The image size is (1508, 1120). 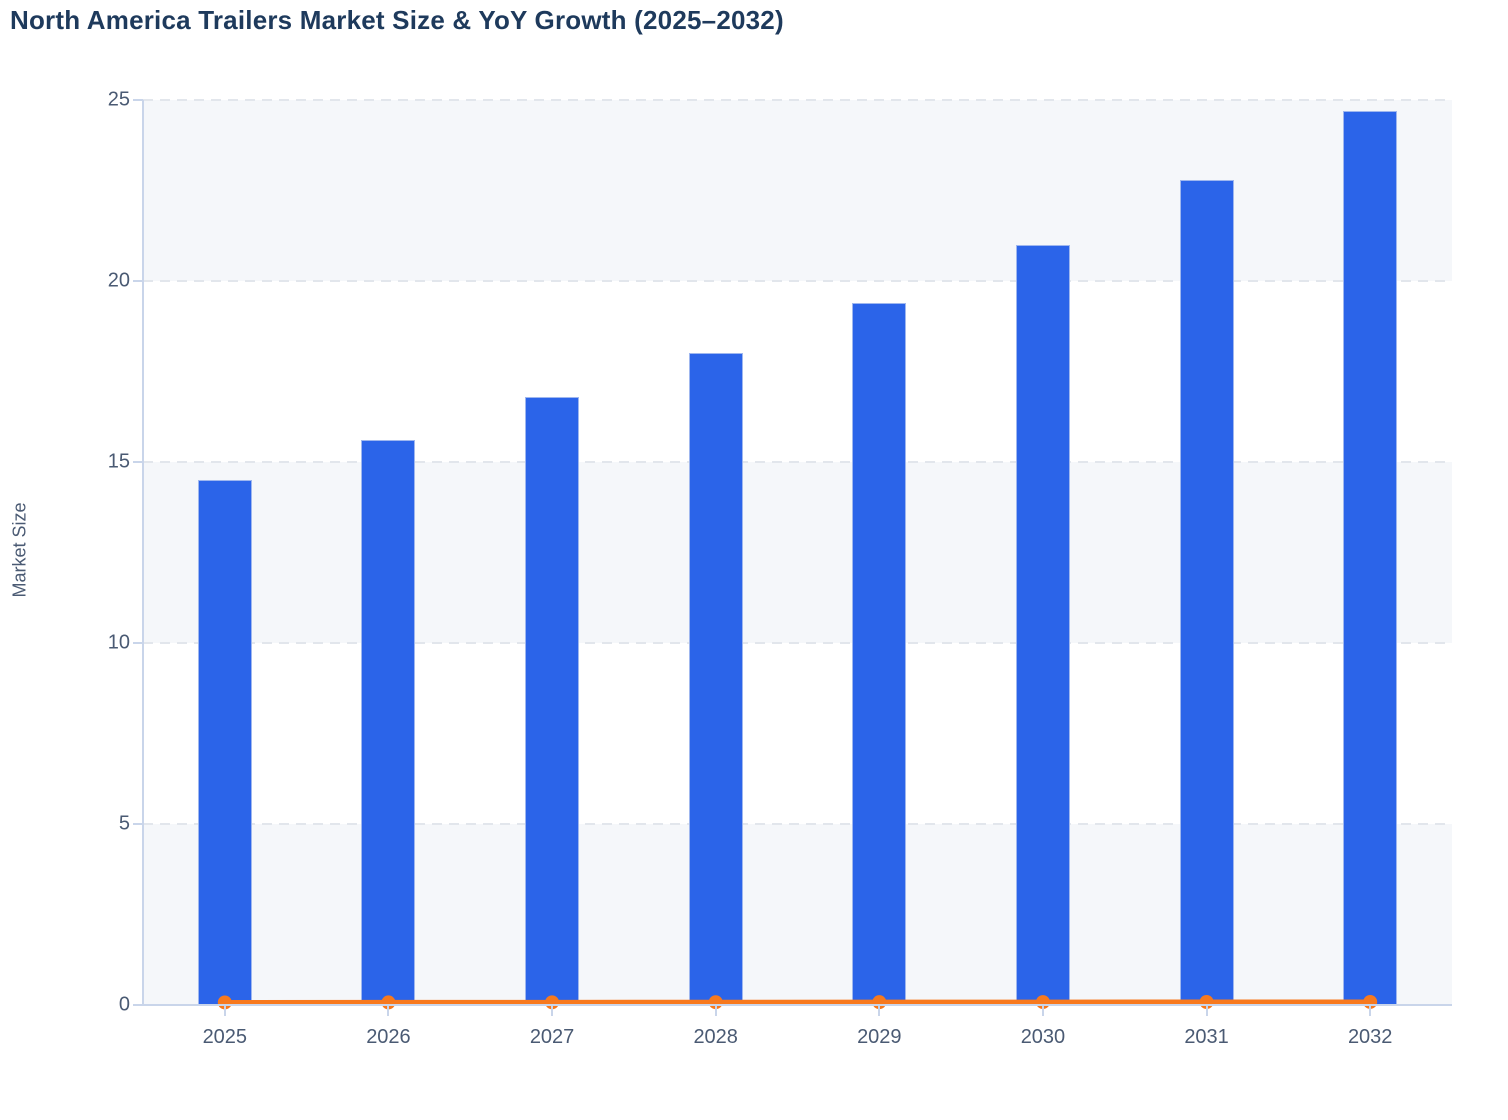 I want to click on bar-2025, so click(x=224, y=742).